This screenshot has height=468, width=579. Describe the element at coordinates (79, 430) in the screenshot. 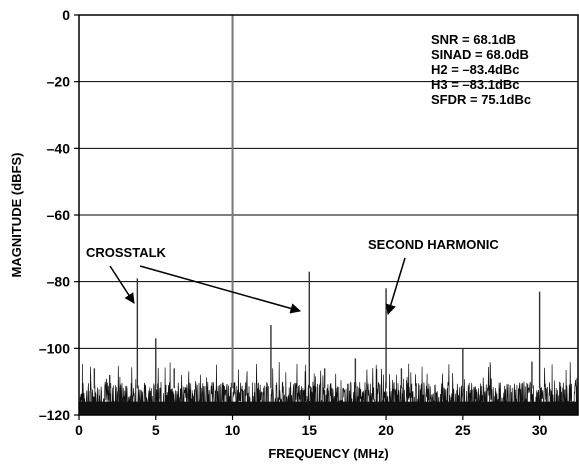

I see `x-tick-label: 0` at that location.